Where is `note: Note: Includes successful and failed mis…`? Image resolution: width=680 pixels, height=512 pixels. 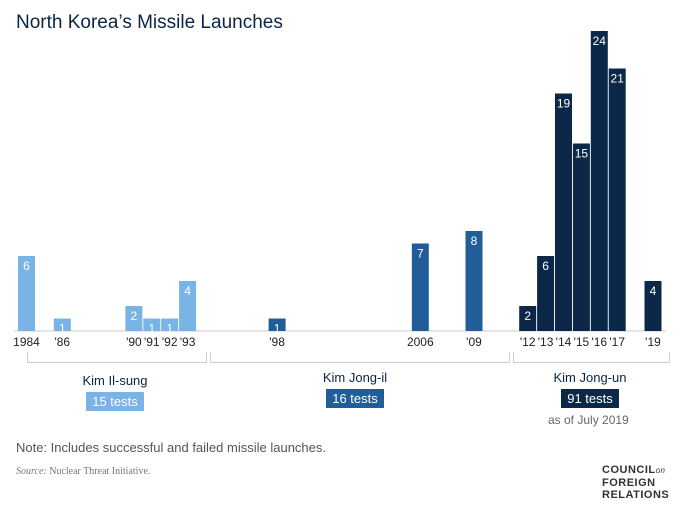
note: Note: Includes successful and failed mis… is located at coordinates (171, 447).